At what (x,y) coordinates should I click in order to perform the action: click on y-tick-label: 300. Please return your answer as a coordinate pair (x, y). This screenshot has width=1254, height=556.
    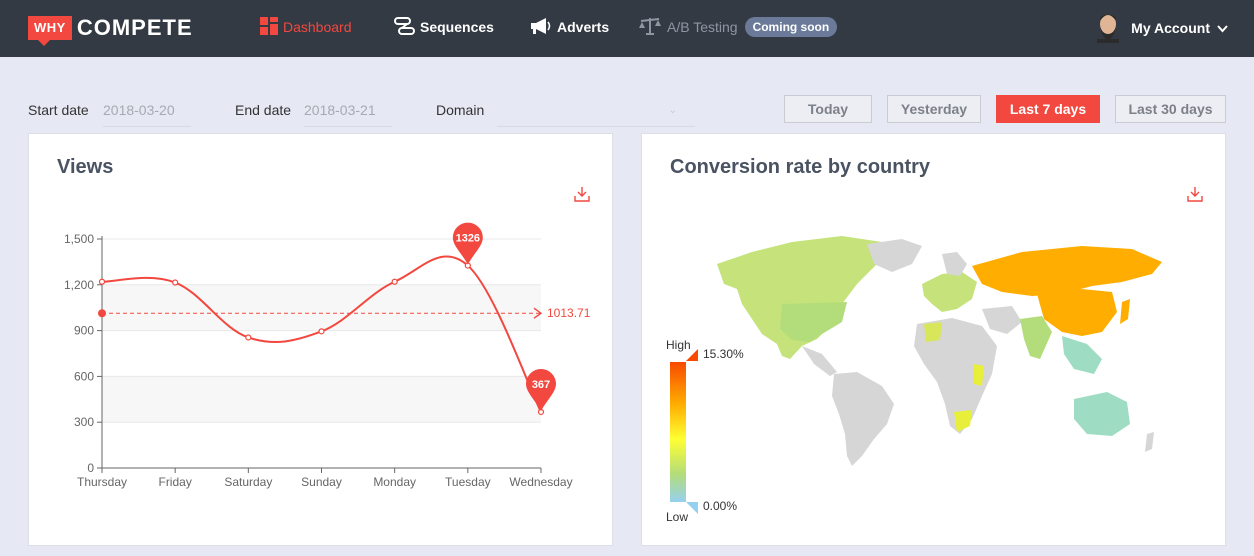
    Looking at the image, I should click on (84, 422).